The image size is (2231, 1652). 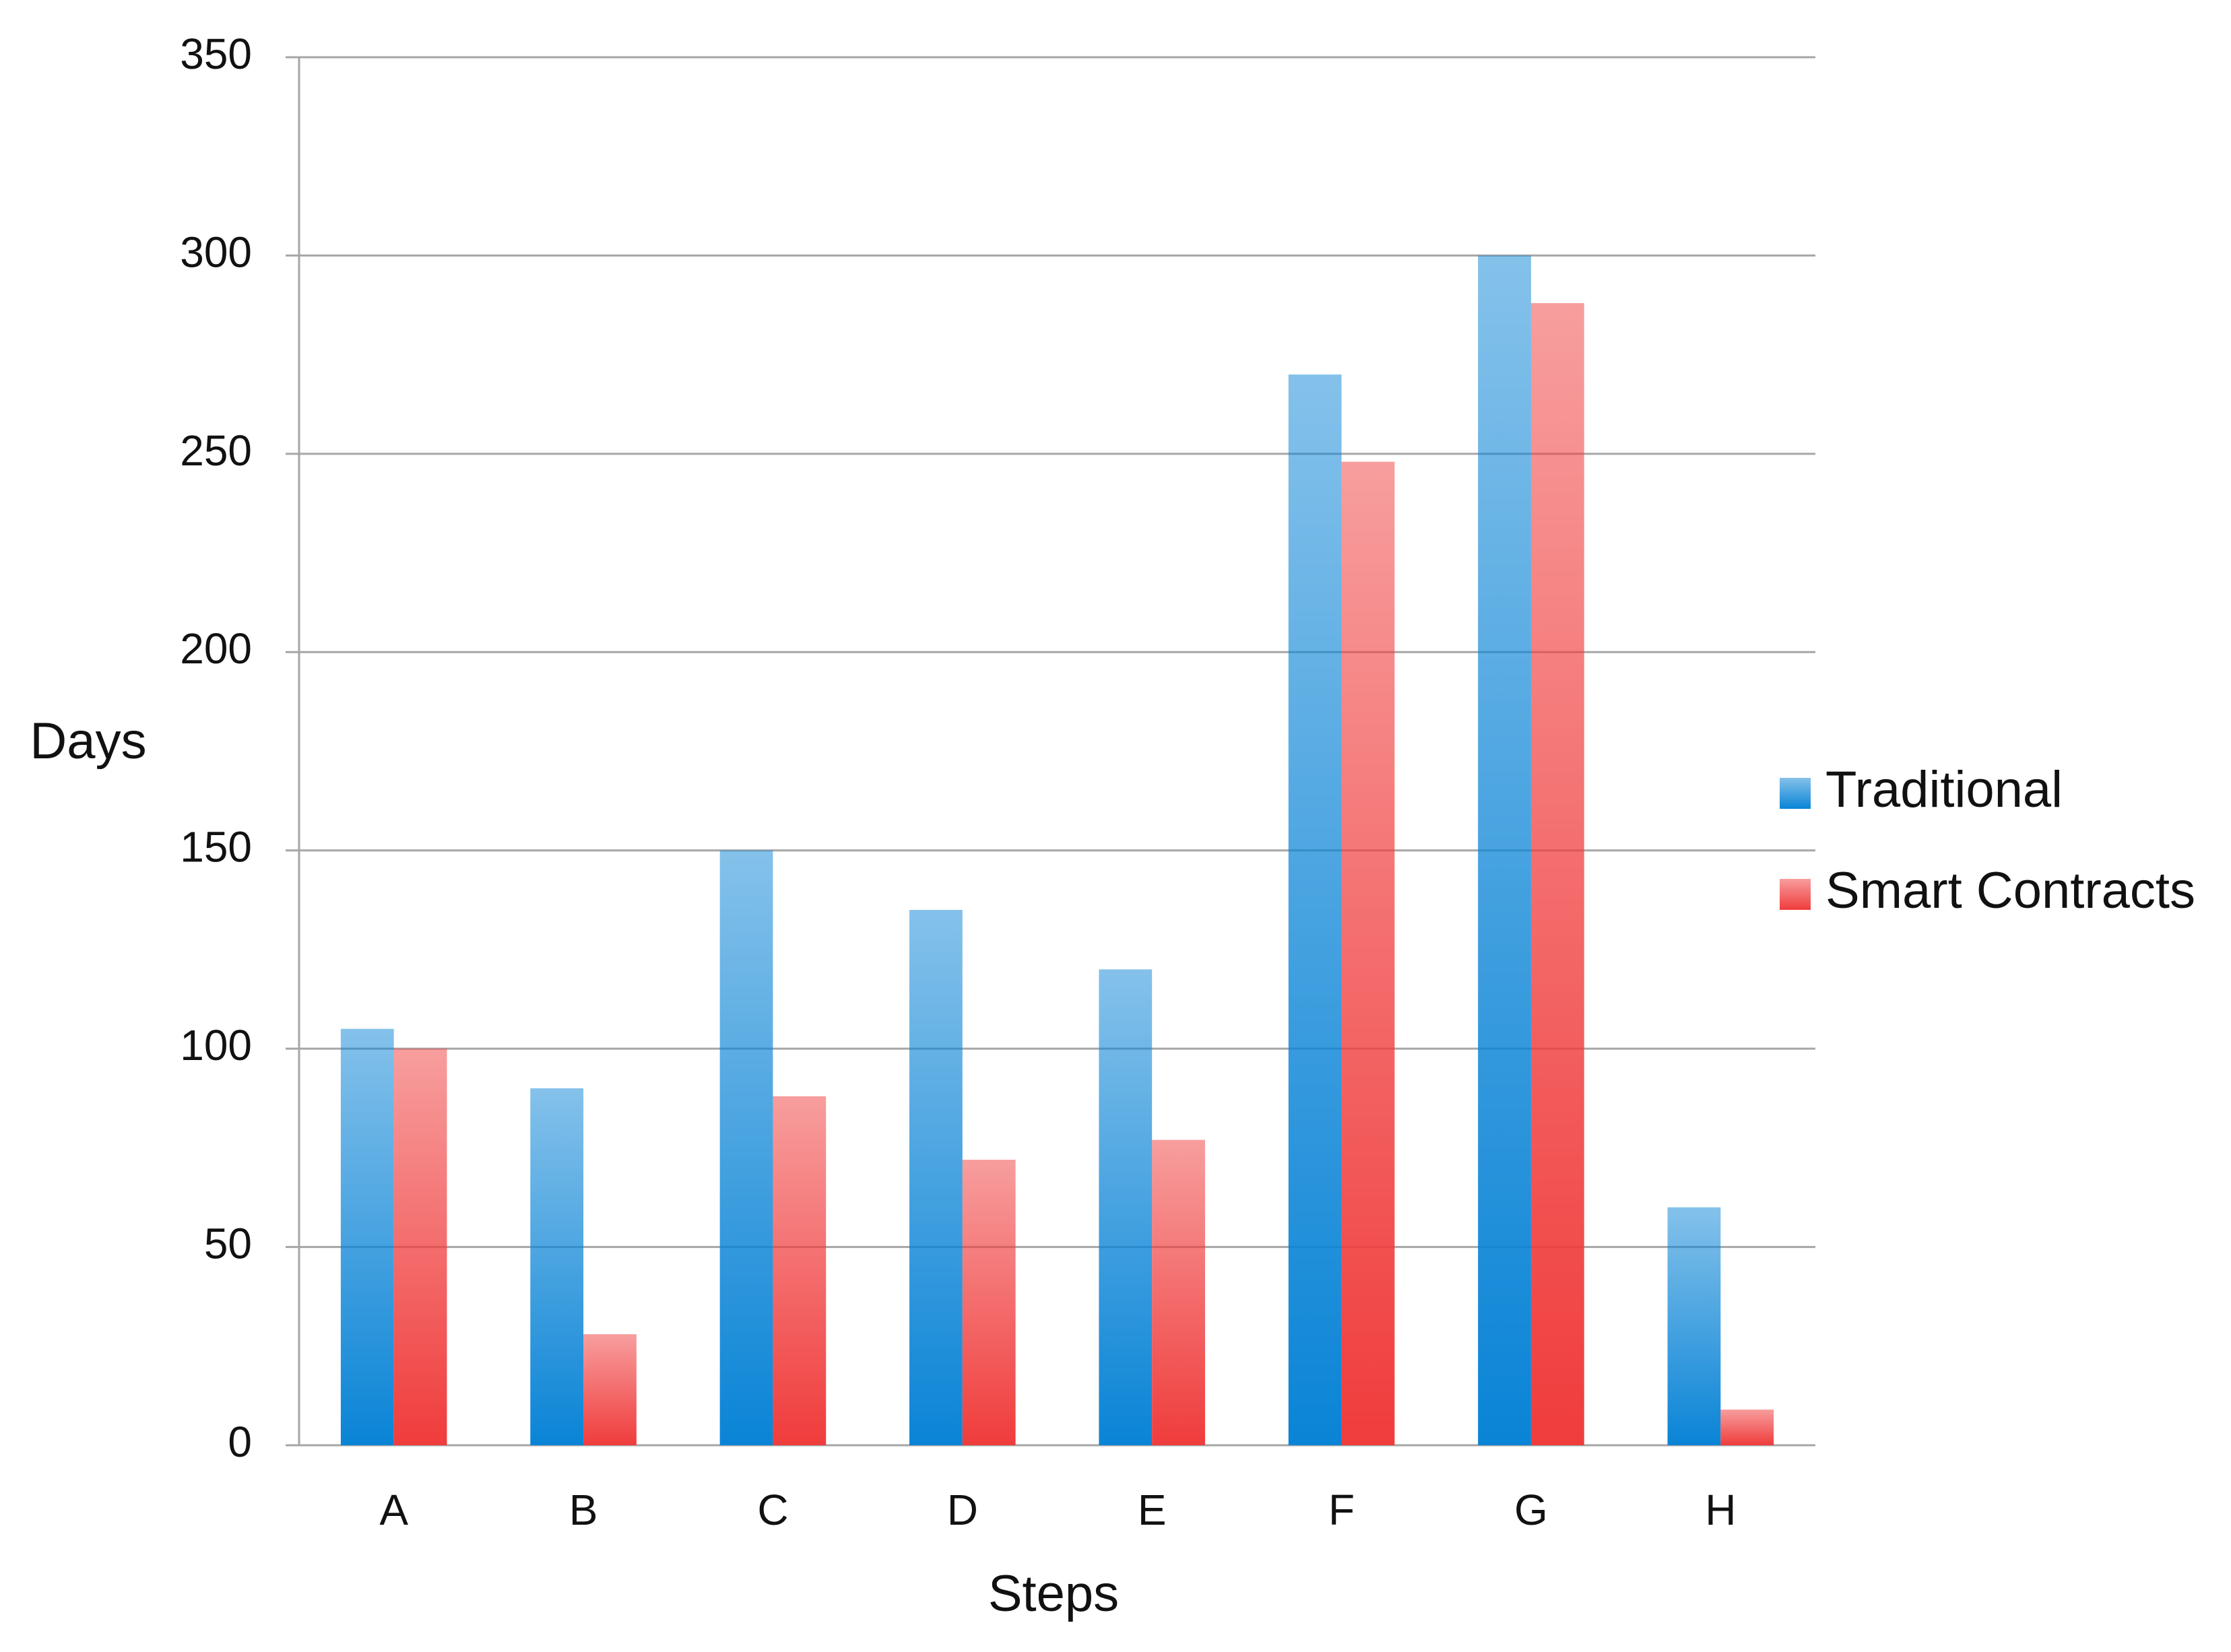 I want to click on x-tick-label: C, so click(x=773, y=1510).